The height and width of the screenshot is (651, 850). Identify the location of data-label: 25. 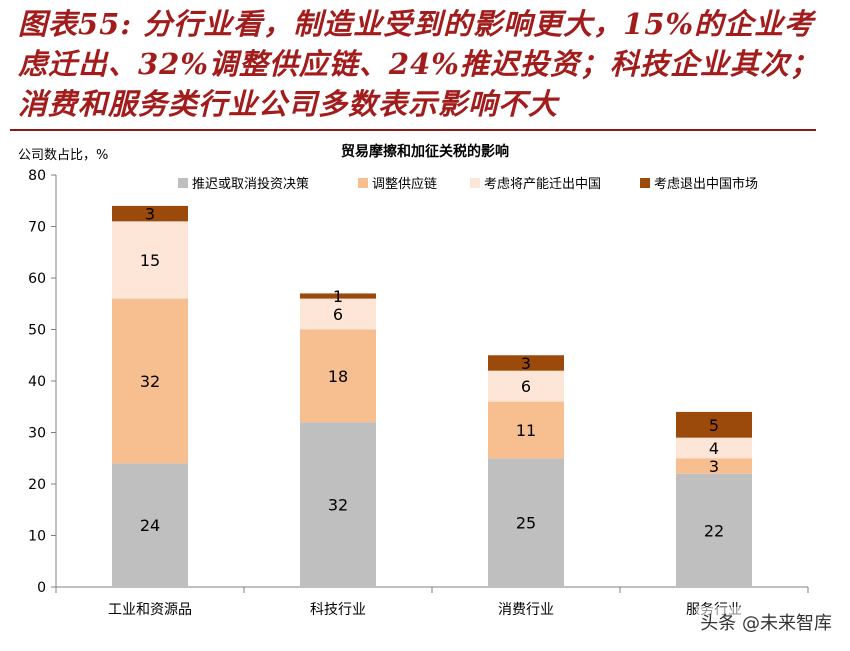
(526, 523).